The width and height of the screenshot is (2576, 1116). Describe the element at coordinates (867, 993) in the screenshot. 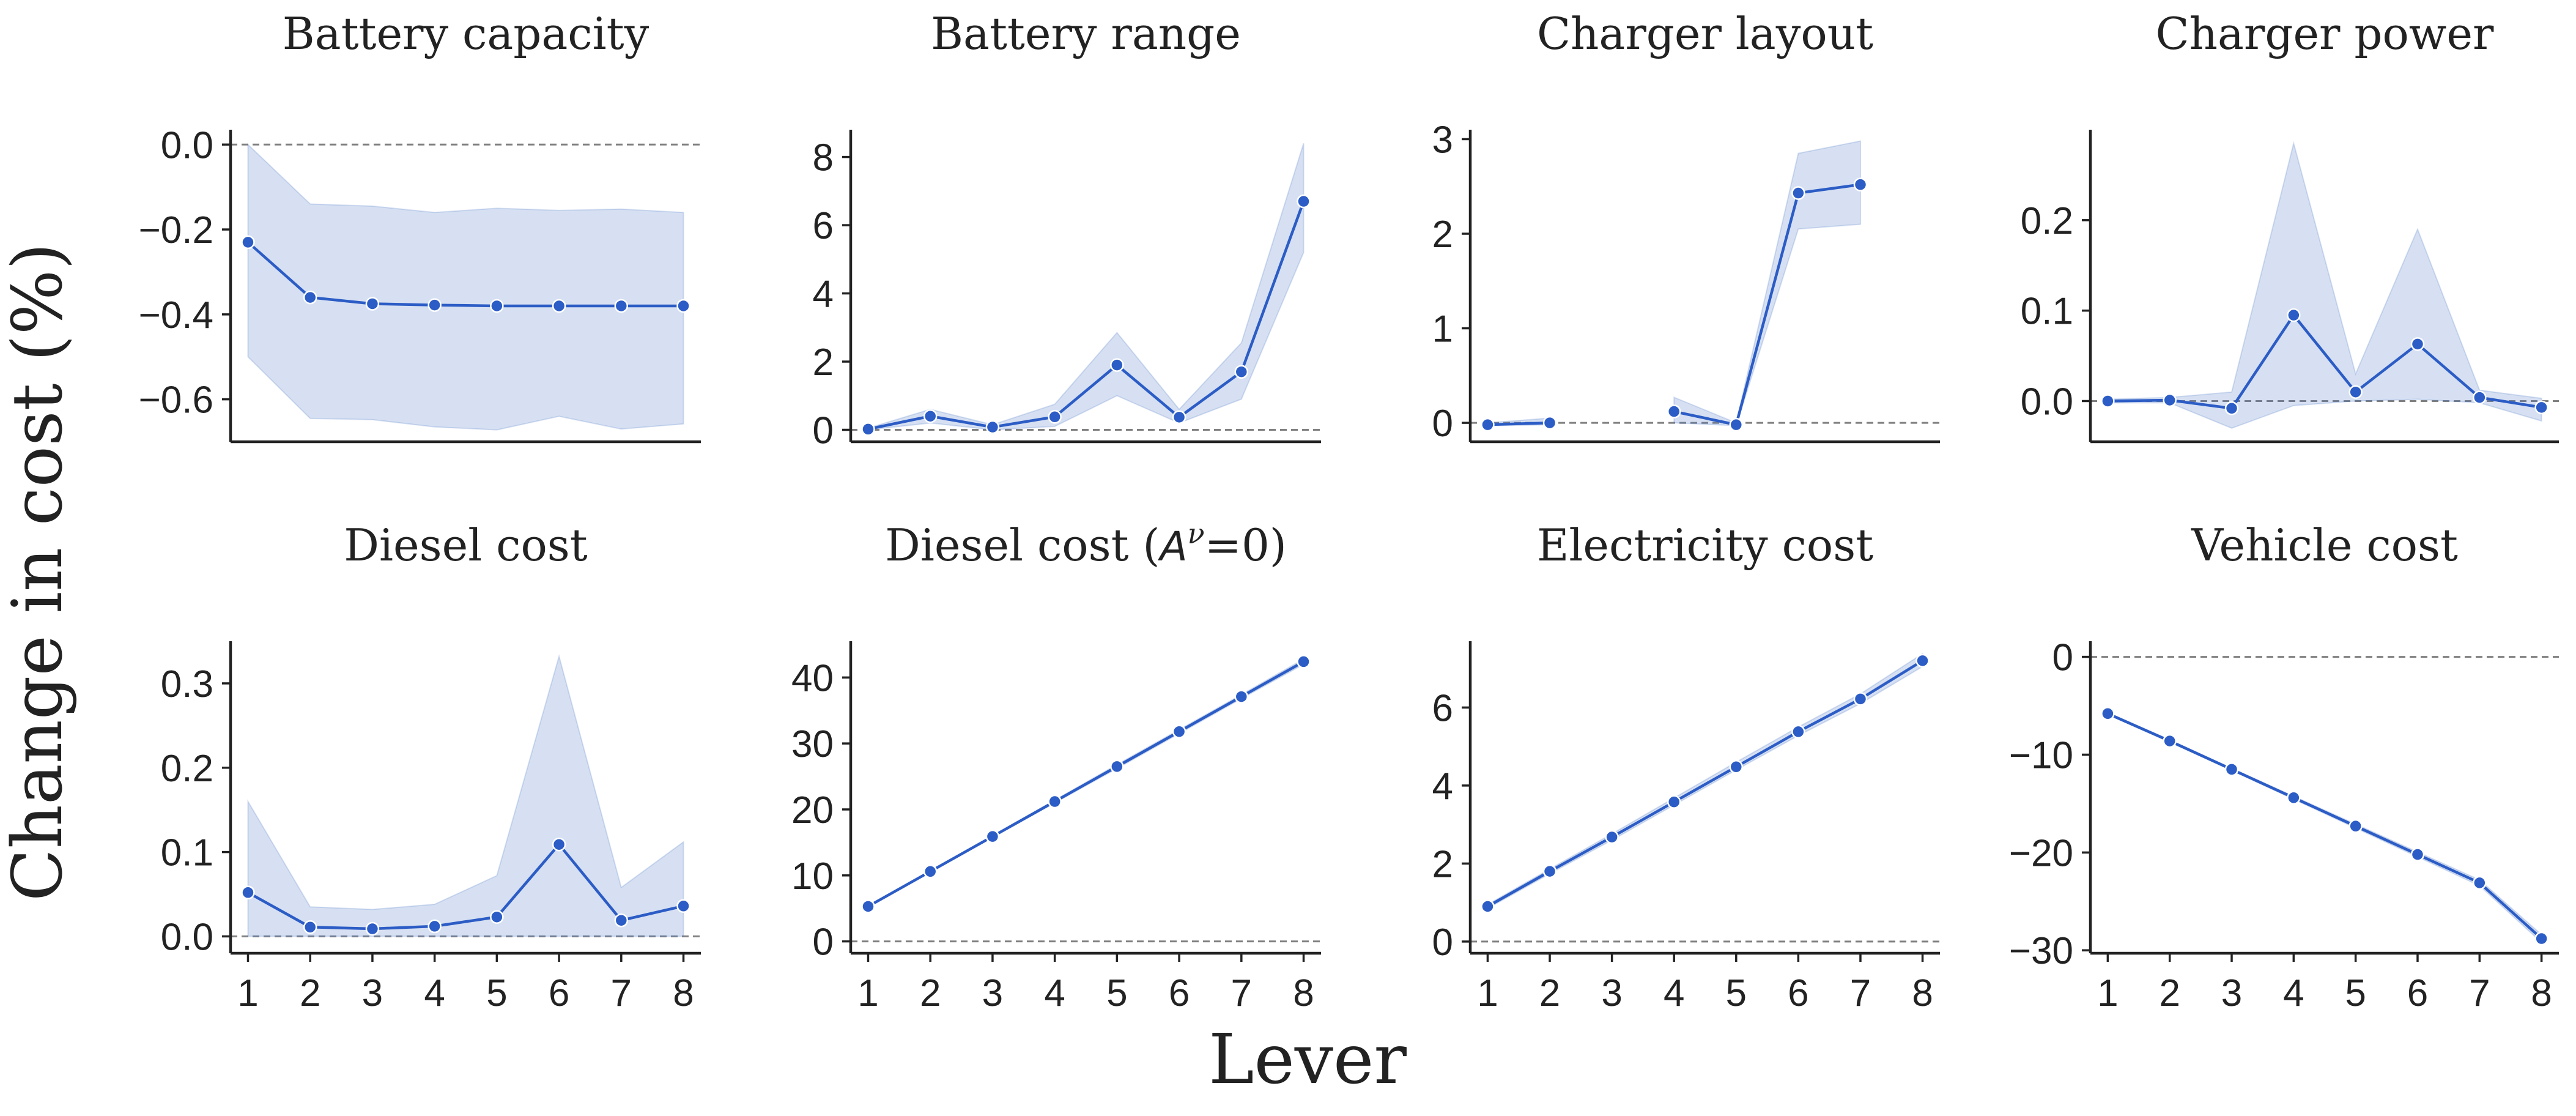

I see `x-tick-label: 1` at that location.